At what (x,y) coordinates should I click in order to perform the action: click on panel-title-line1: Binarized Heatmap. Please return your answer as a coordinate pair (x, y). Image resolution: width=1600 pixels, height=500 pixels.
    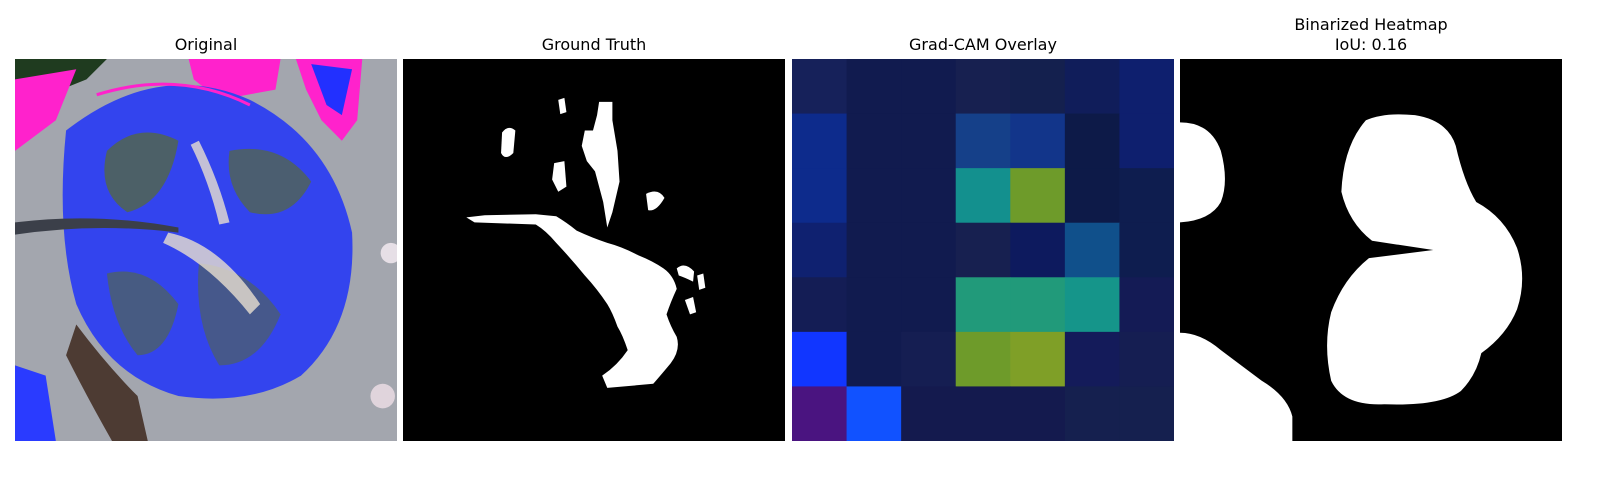
    Looking at the image, I should click on (1371, 24).